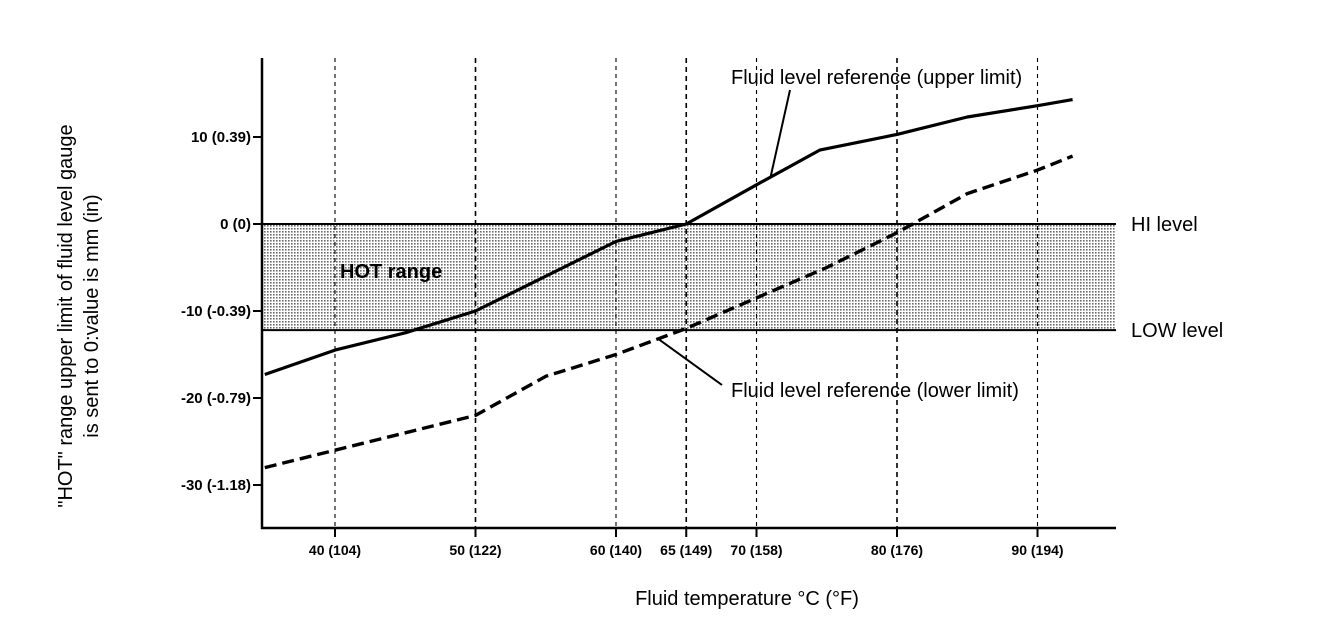 This screenshot has width=1328, height=620. What do you see at coordinates (875, 391) in the screenshot?
I see `lower-limit-annotation: Fluid level reference (lower limit)` at bounding box center [875, 391].